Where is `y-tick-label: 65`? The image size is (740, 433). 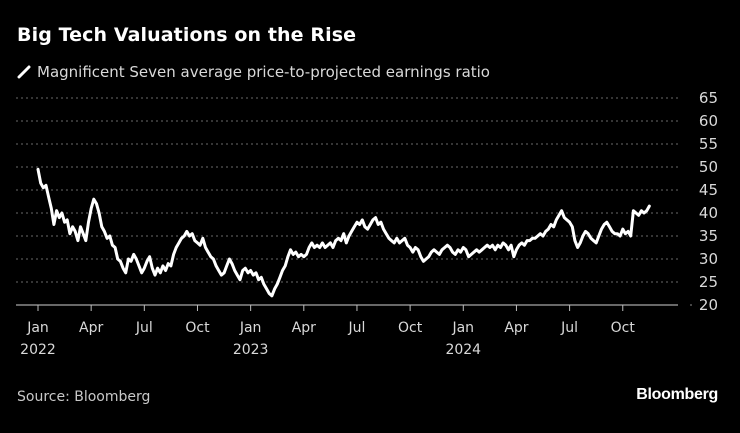
y-tick-label: 65 is located at coordinates (708, 98).